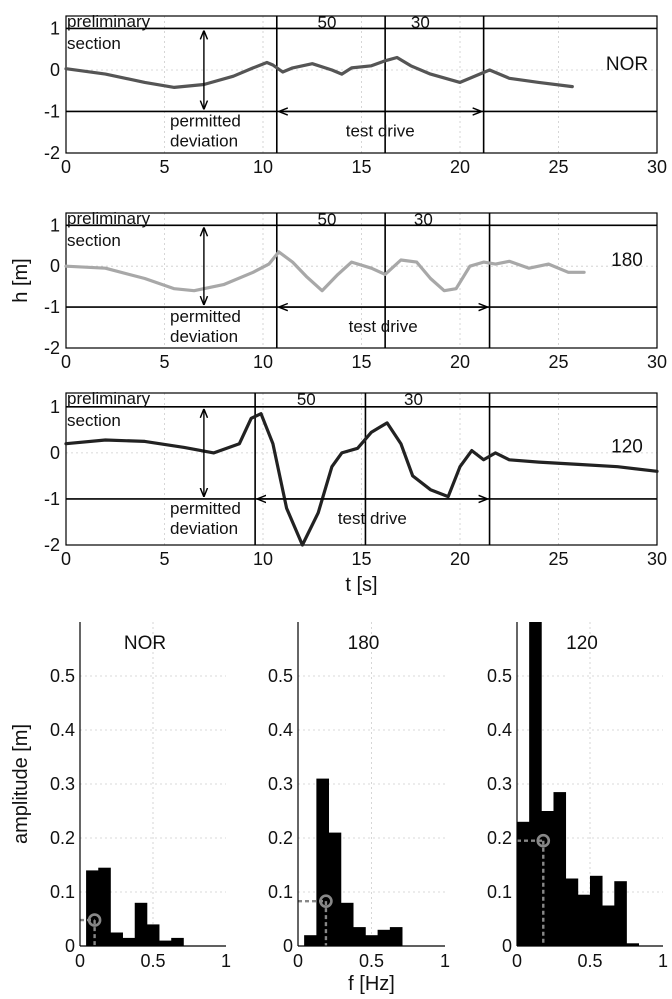 The width and height of the screenshot is (672, 999). What do you see at coordinates (361, 585) in the screenshot?
I see `x-axis-label: t [s]` at bounding box center [361, 585].